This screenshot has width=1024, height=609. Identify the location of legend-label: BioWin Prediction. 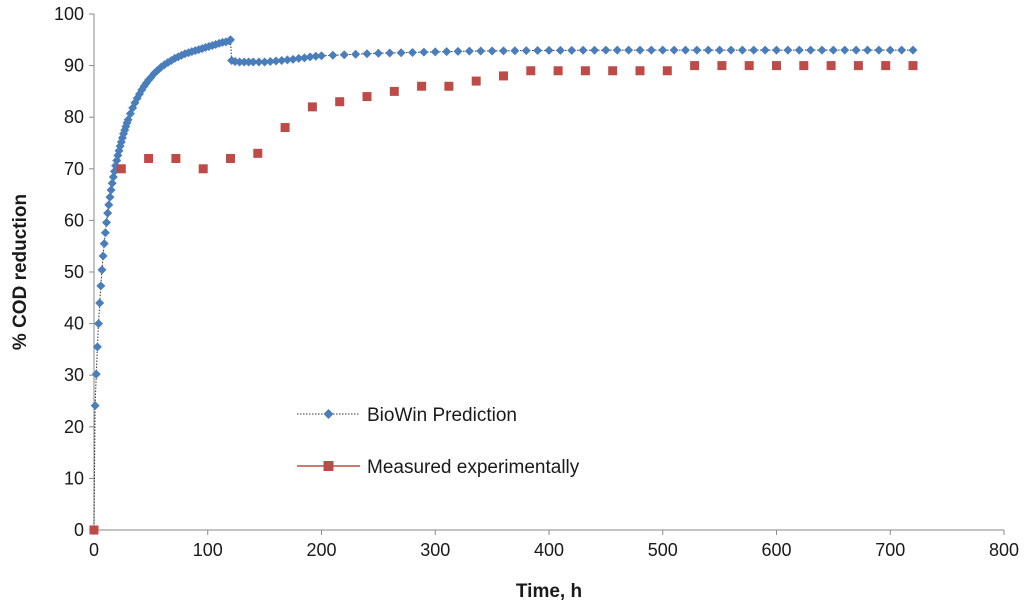
(442, 415).